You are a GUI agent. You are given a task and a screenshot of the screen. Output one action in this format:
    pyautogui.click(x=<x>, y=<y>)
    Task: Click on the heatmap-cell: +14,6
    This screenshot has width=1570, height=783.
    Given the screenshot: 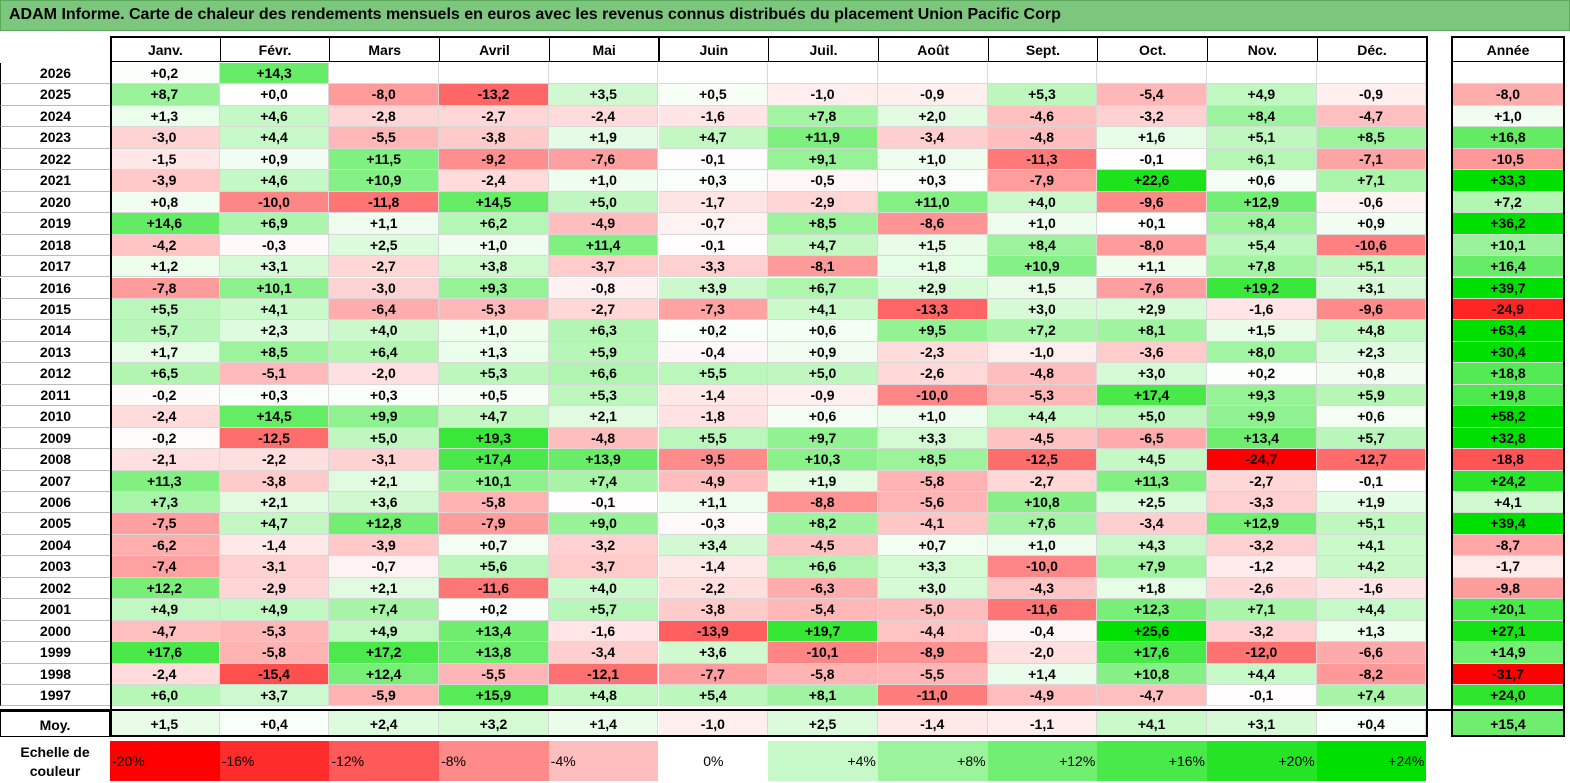 What is the action you would take?
    pyautogui.click(x=165, y=224)
    